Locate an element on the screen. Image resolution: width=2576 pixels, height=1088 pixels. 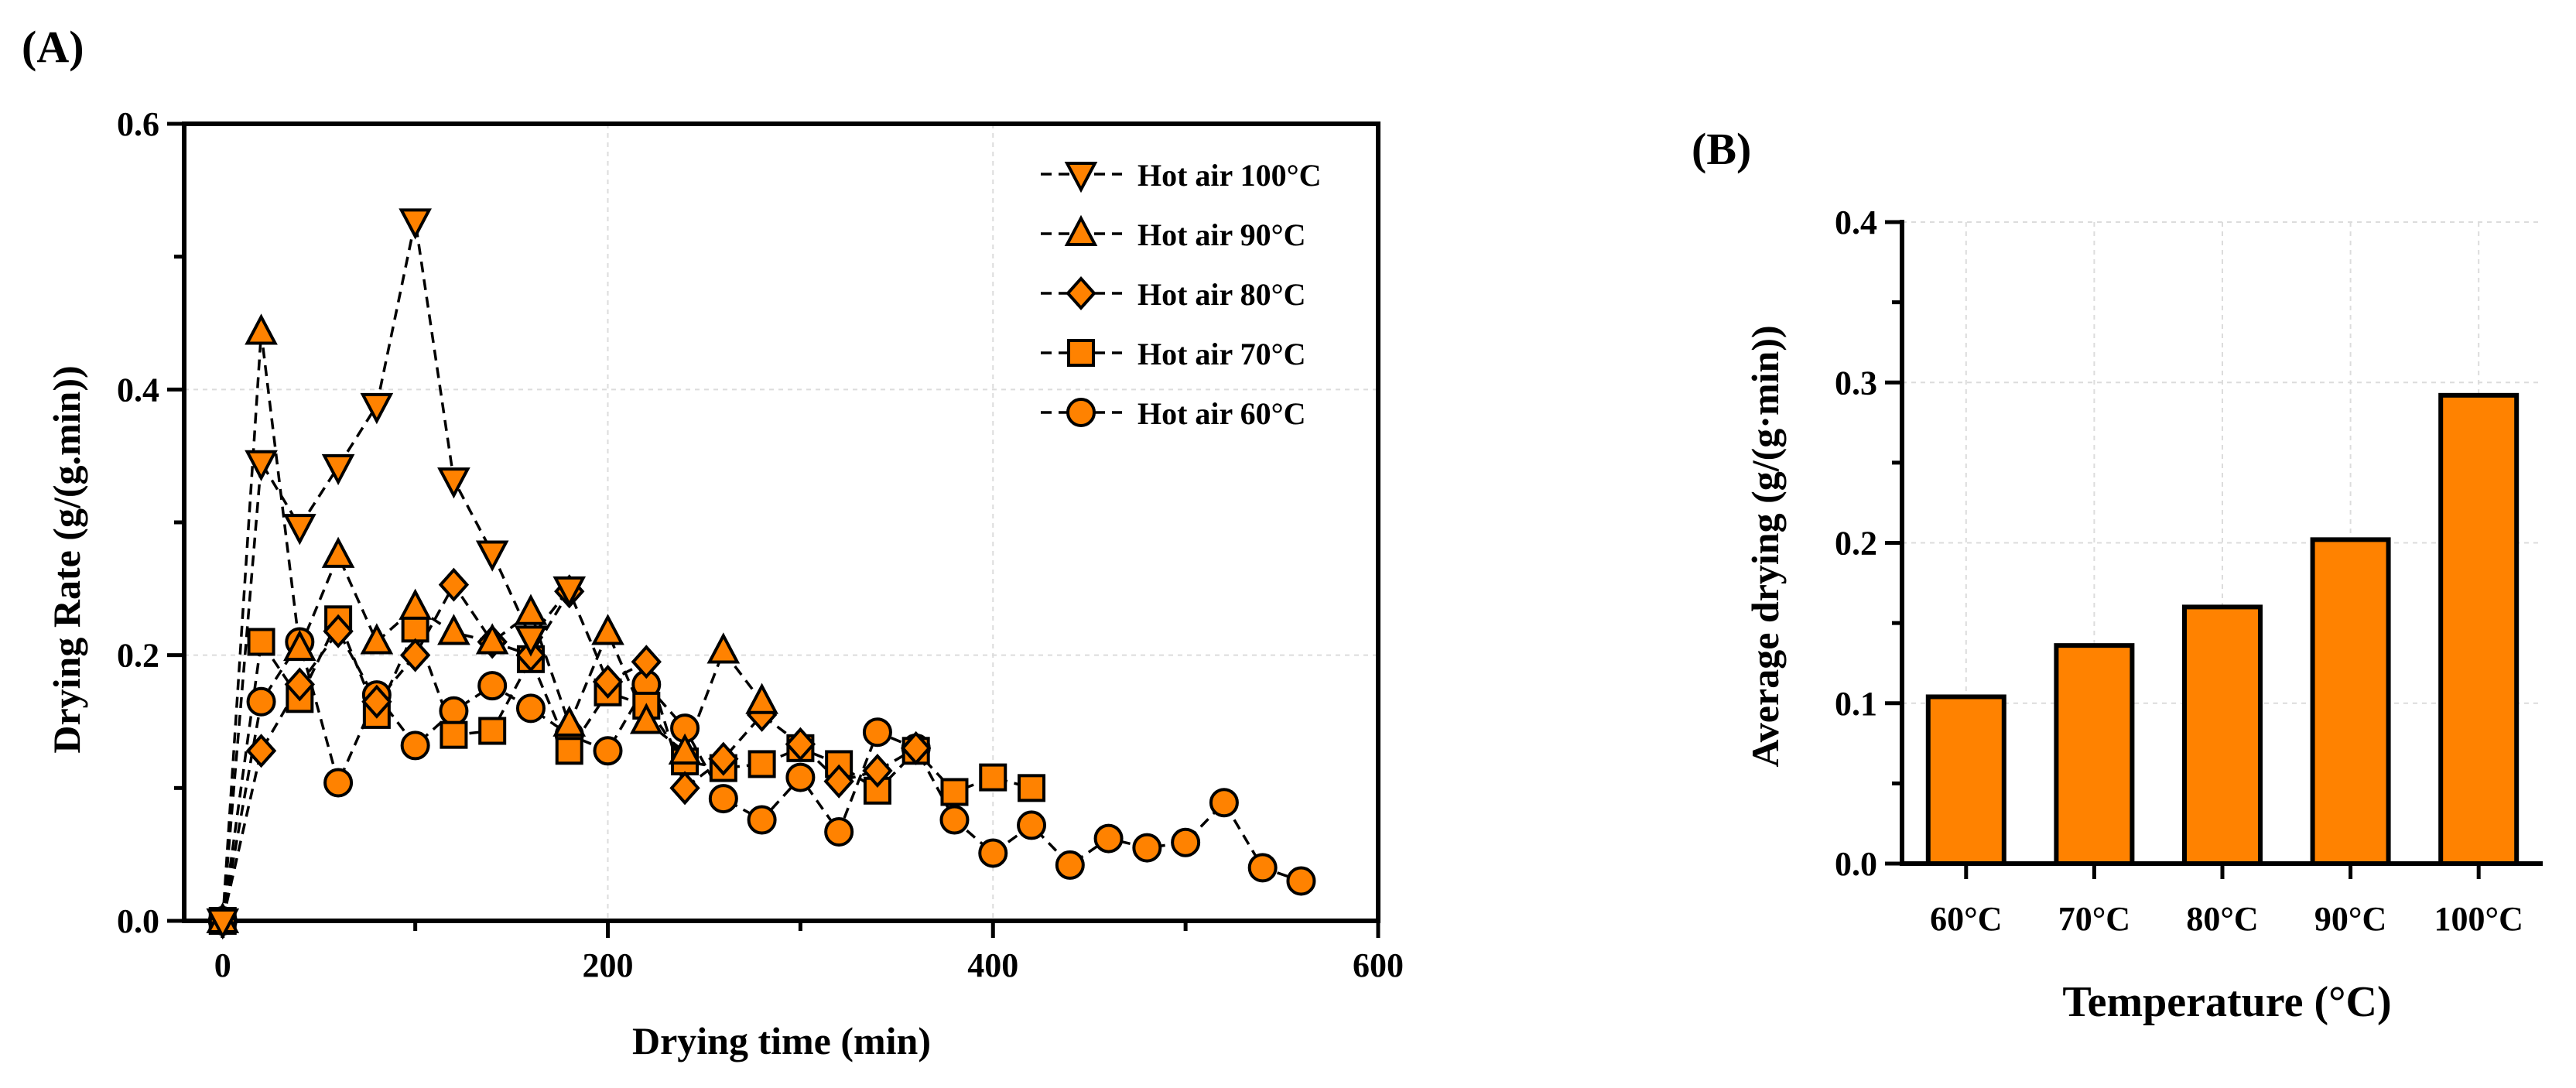
panel-b-label: (B) is located at coordinates (1722, 149).